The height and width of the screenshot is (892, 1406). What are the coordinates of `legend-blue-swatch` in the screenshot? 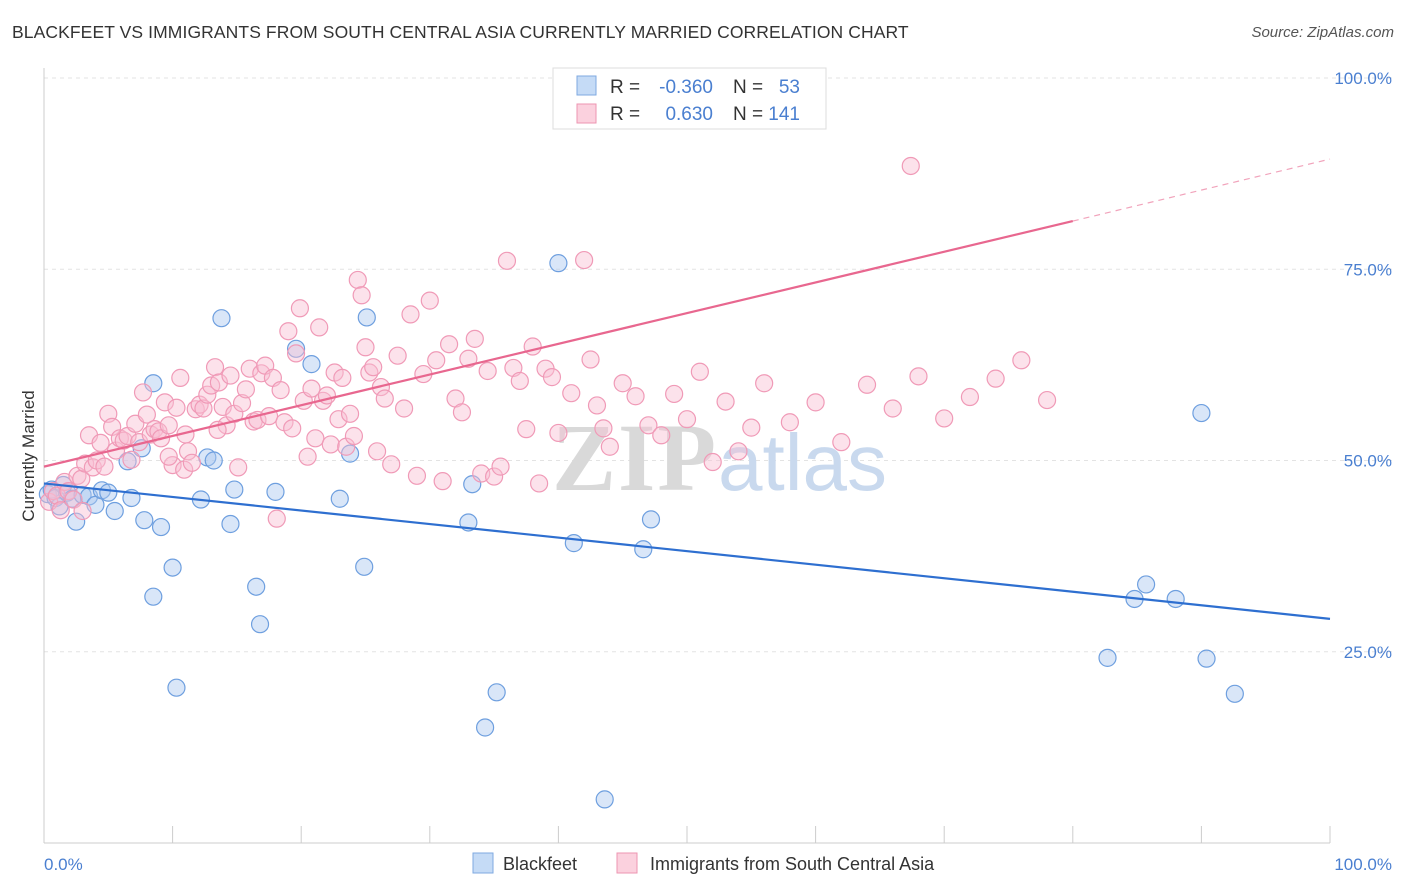 It's located at (586, 85).